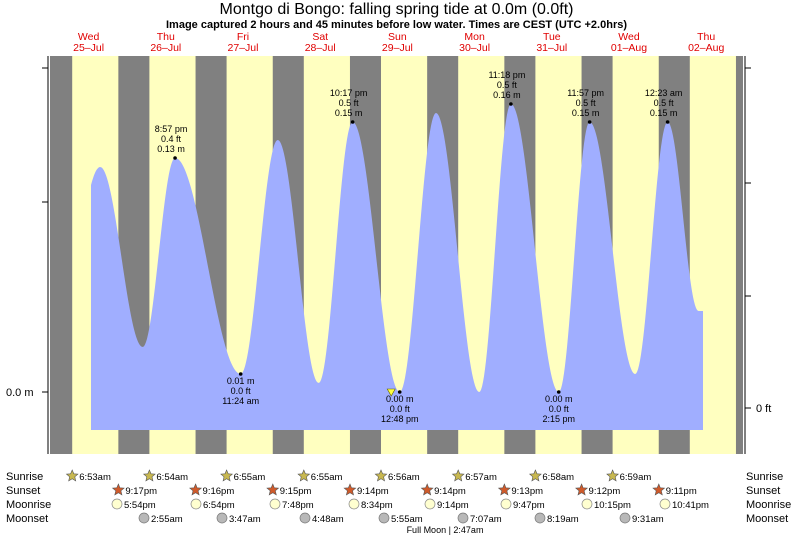  What do you see at coordinates (474, 37) in the screenshot?
I see `day-label-name: Mon` at bounding box center [474, 37].